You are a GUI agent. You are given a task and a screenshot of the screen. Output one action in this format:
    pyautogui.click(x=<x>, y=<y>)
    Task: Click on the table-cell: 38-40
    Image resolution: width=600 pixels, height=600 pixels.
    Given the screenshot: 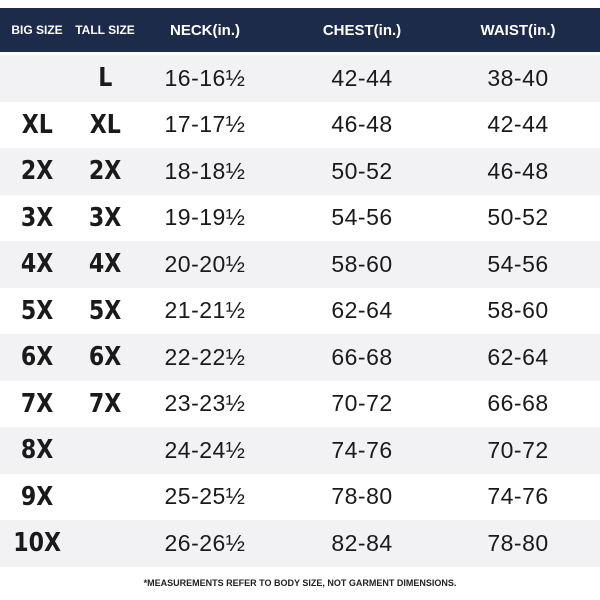 What is the action you would take?
    pyautogui.click(x=518, y=78)
    